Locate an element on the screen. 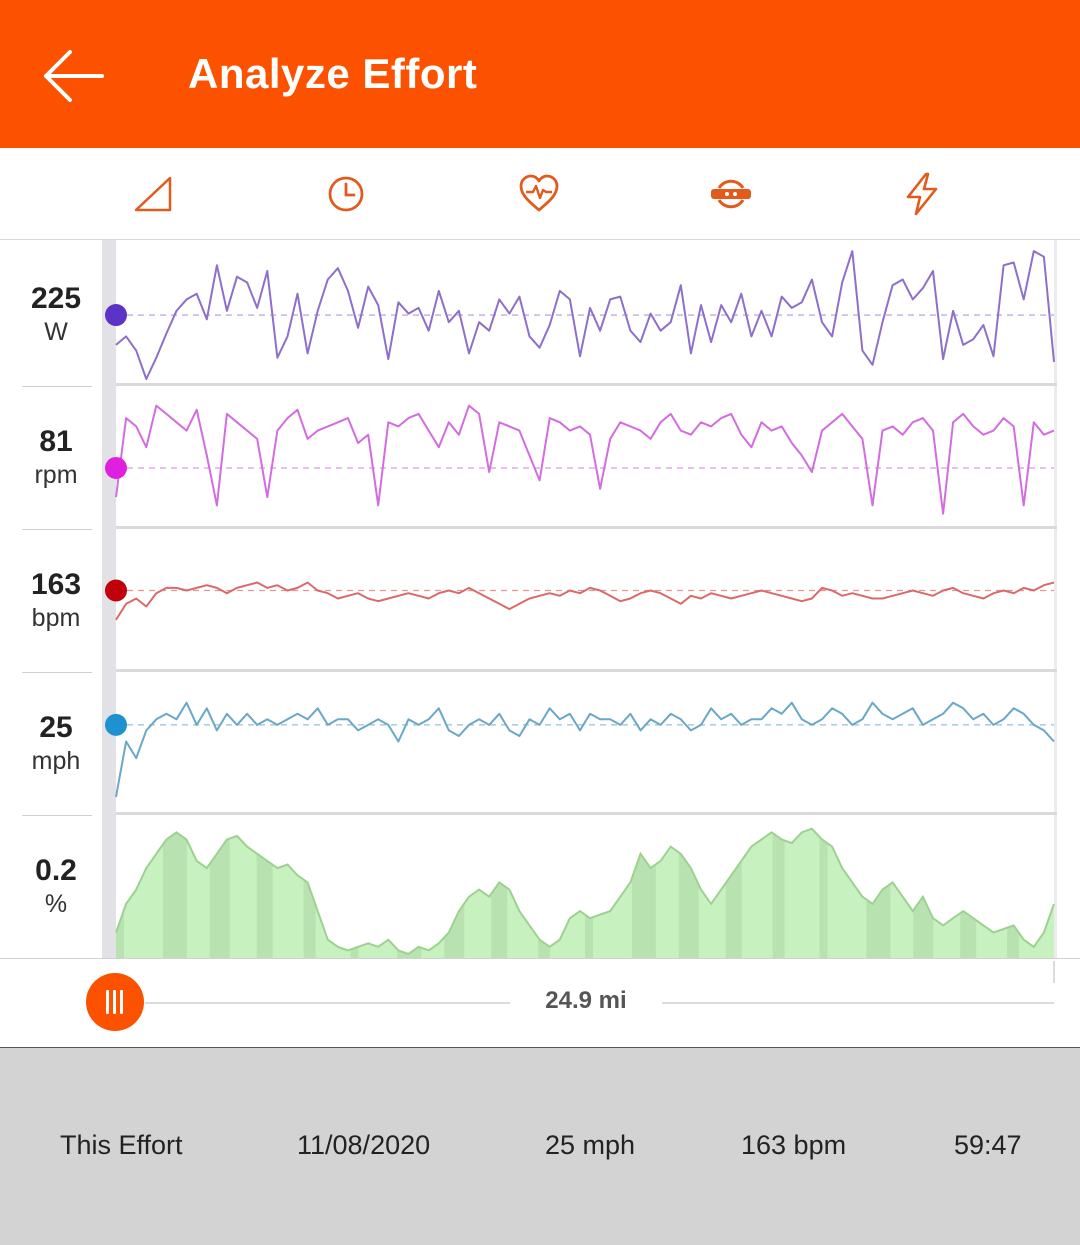 The width and height of the screenshot is (1080, 1245). tab-elevation is located at coordinates (154, 194).